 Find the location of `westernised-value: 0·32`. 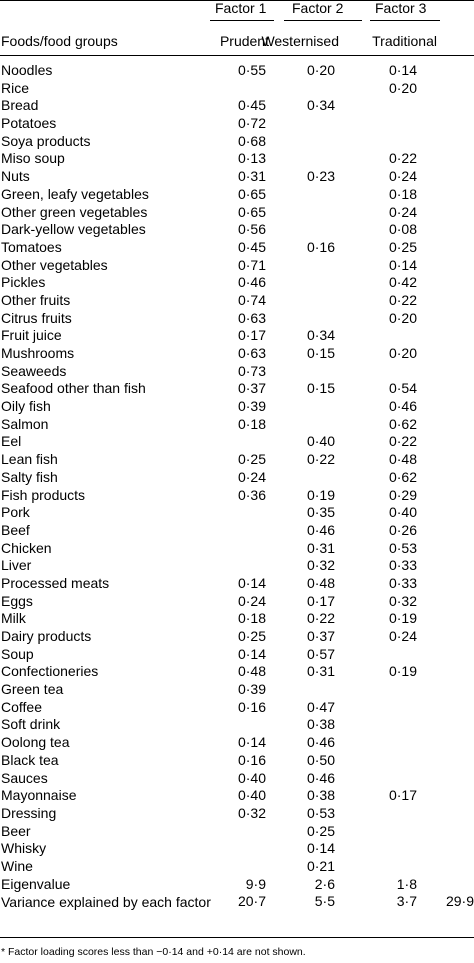

westernised-value: 0·32 is located at coordinates (320, 565).